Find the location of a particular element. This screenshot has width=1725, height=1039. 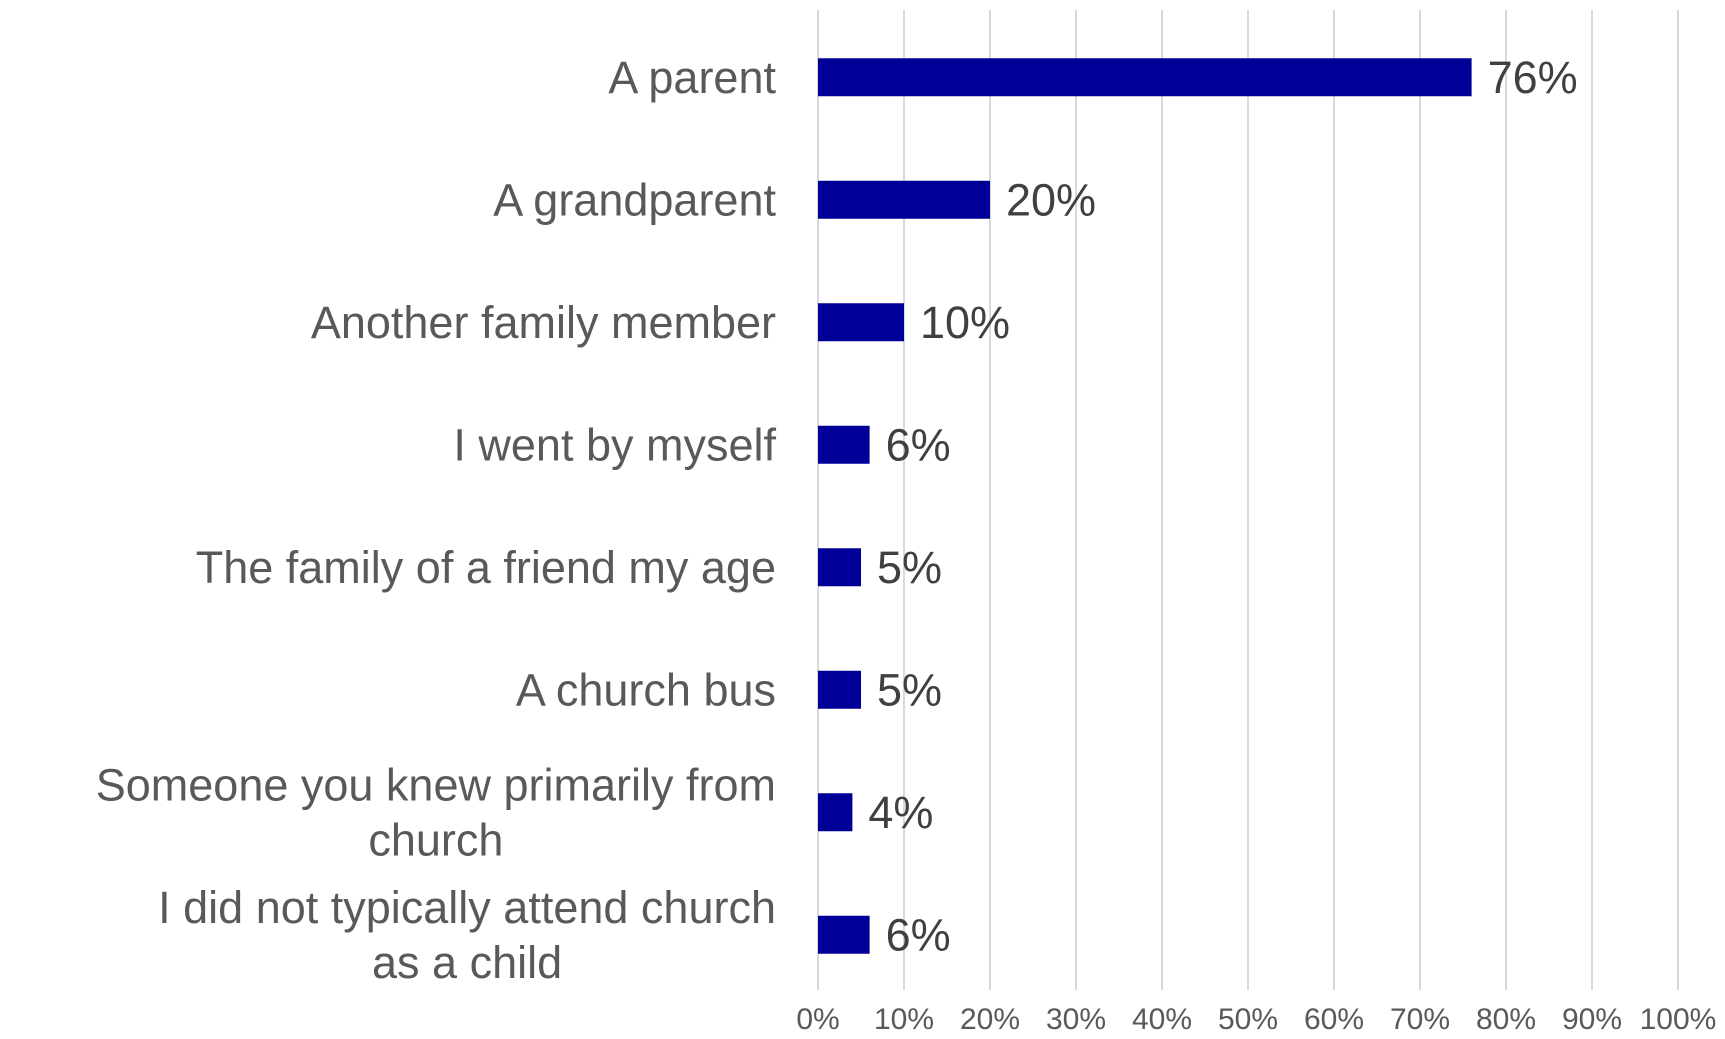

x-tick-label: 30% is located at coordinates (1076, 1019).